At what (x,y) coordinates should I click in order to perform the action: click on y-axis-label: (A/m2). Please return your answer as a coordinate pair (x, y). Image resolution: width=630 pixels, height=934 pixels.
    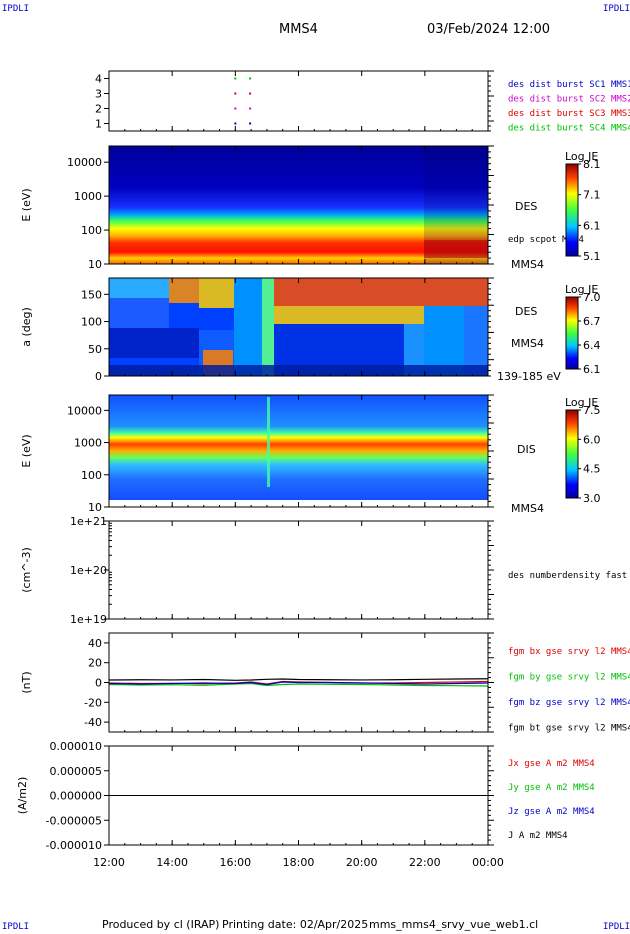
    Looking at the image, I should click on (22, 796).